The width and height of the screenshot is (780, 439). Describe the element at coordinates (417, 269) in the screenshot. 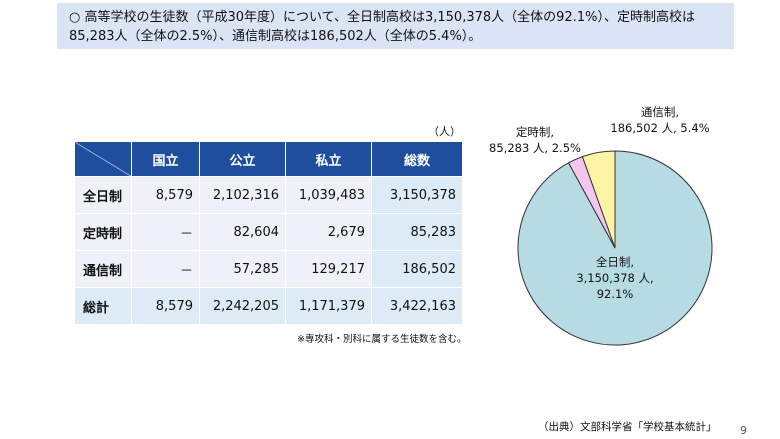

I see `table-cell: 186,502` at that location.